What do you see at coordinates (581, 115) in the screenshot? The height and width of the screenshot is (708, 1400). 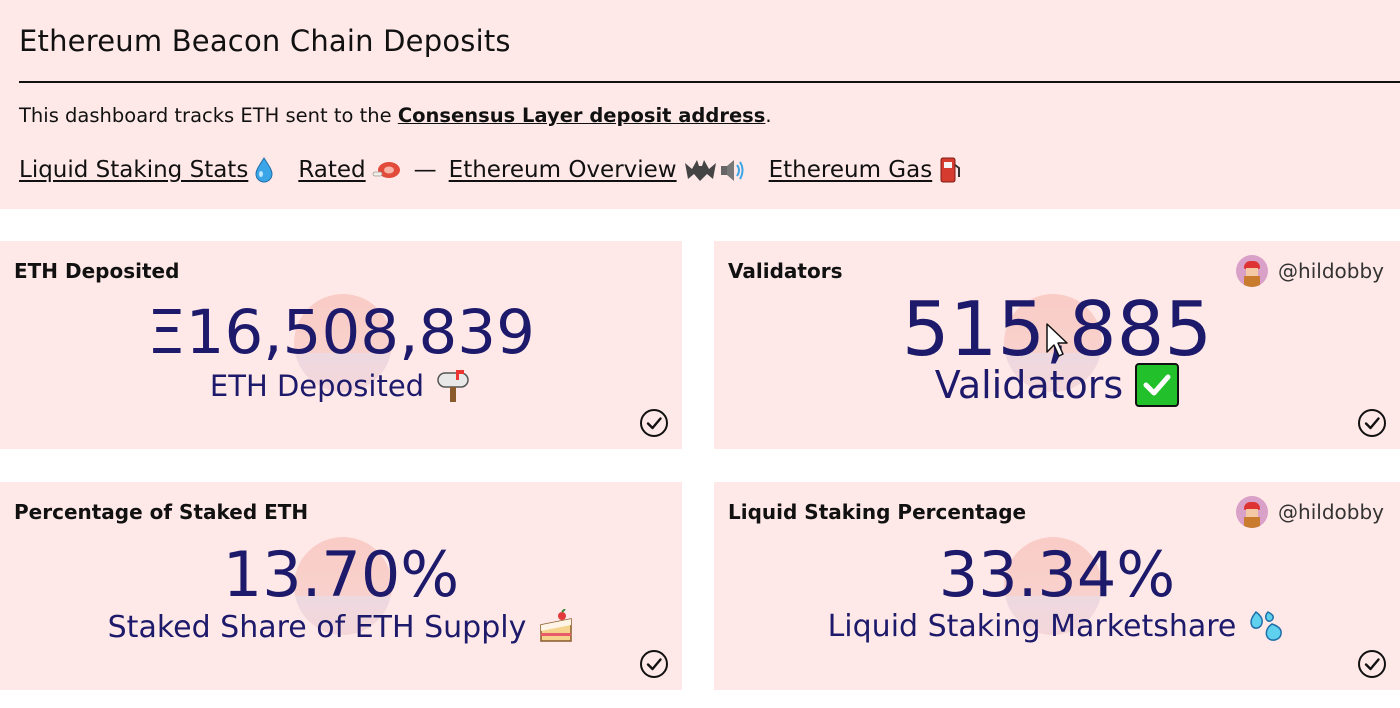 I see `deposit-address-link: Consensus Layer deposit address` at bounding box center [581, 115].